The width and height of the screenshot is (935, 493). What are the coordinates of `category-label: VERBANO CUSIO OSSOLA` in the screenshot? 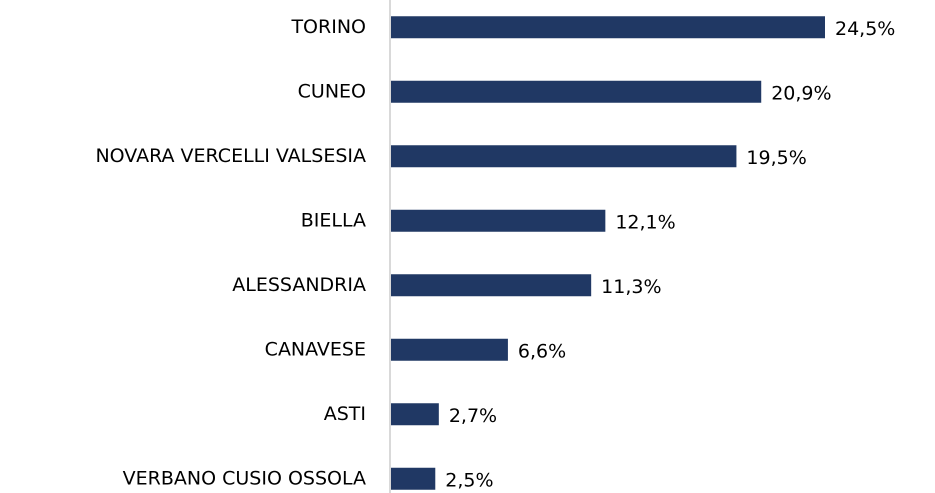 It's located at (244, 478).